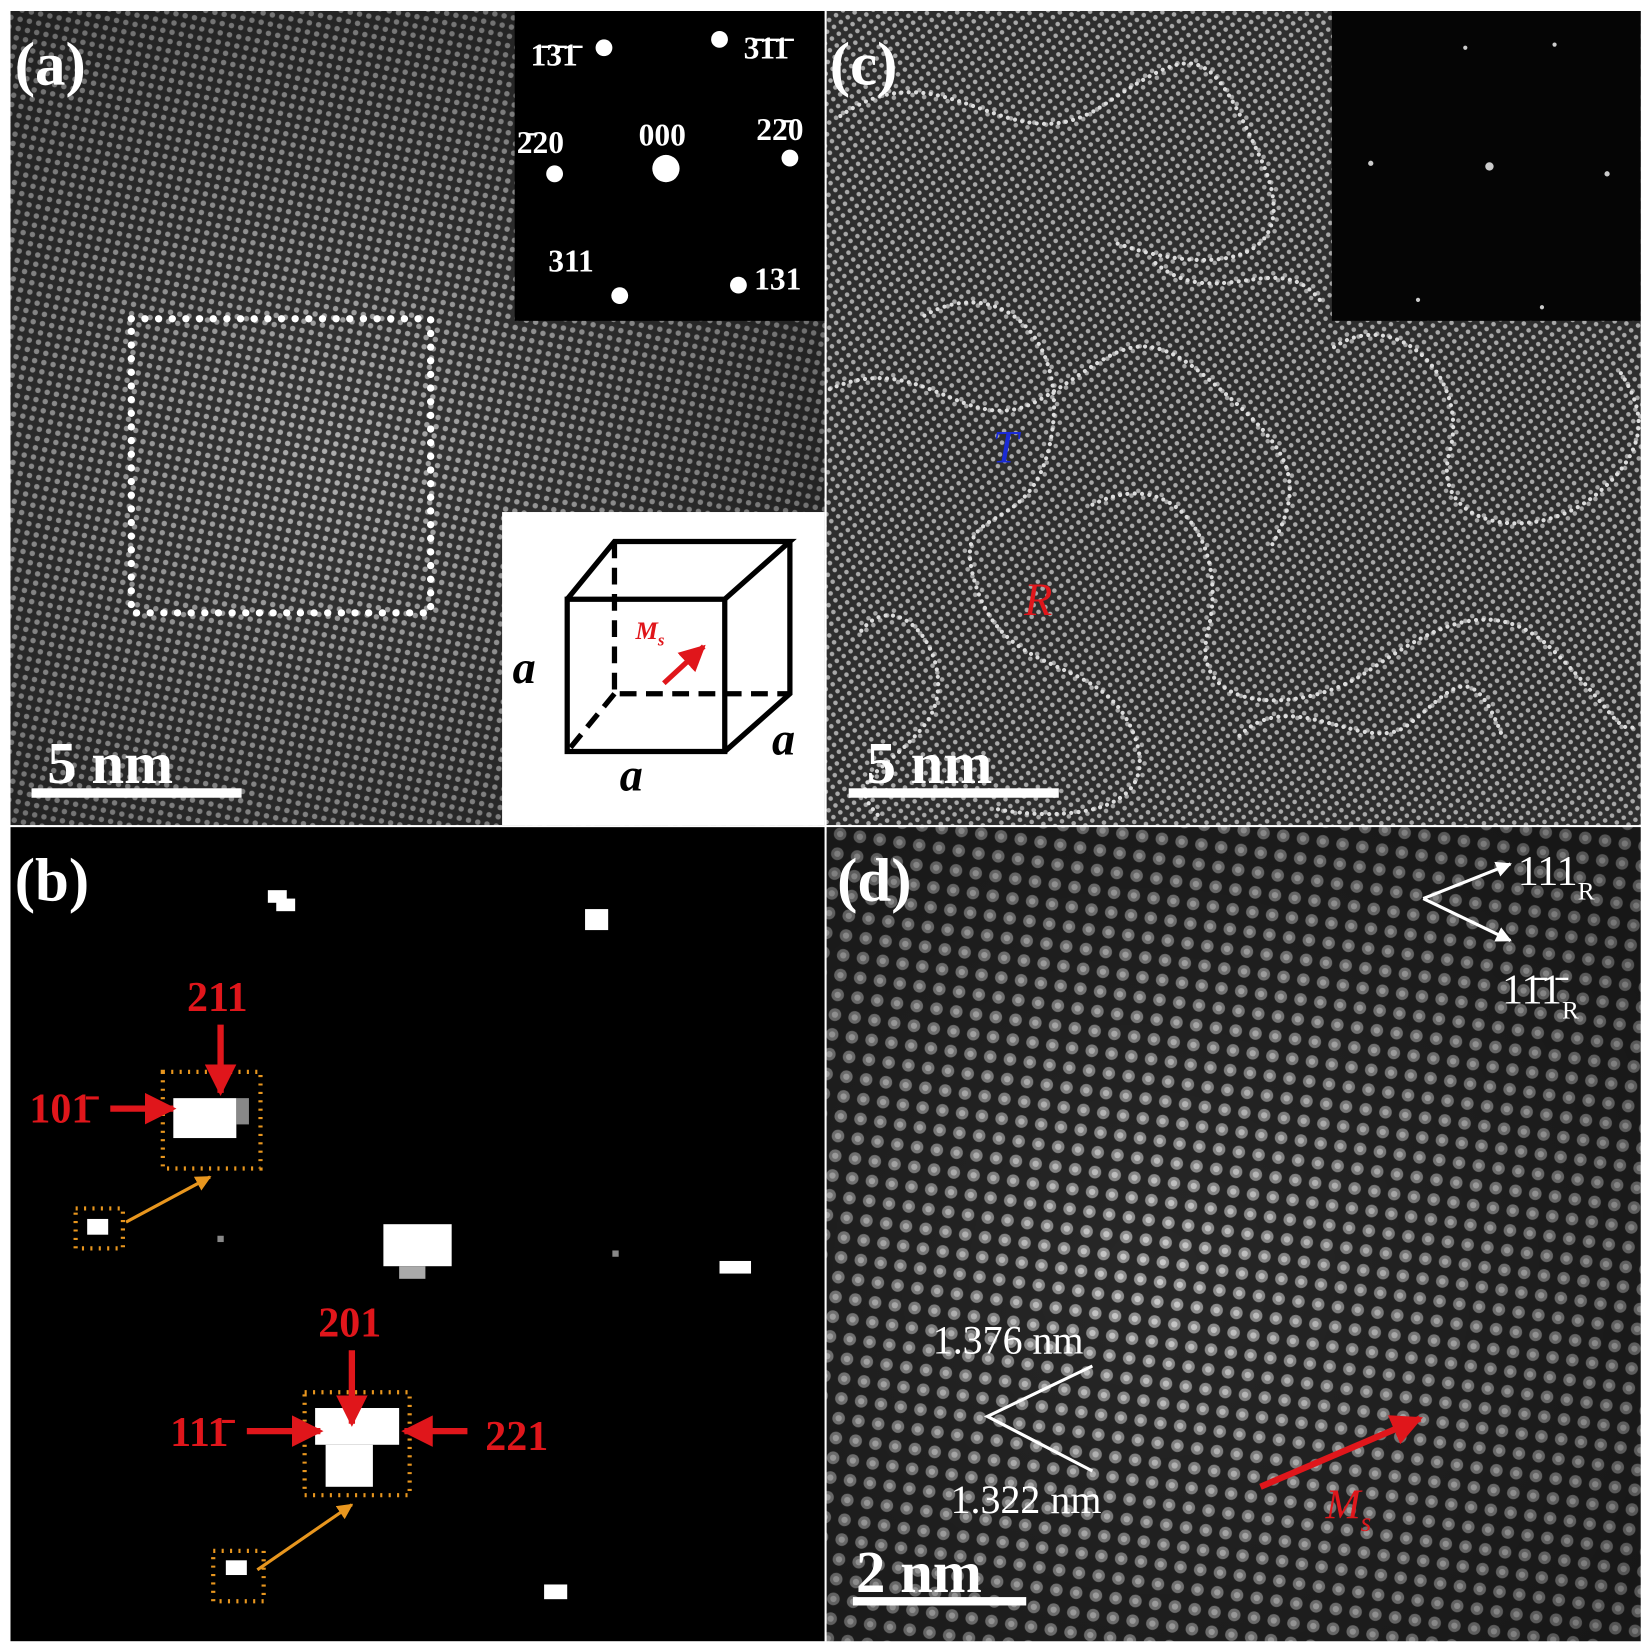  What do you see at coordinates (349, 1324) in the screenshot?
I see `spot-label: 201` at bounding box center [349, 1324].